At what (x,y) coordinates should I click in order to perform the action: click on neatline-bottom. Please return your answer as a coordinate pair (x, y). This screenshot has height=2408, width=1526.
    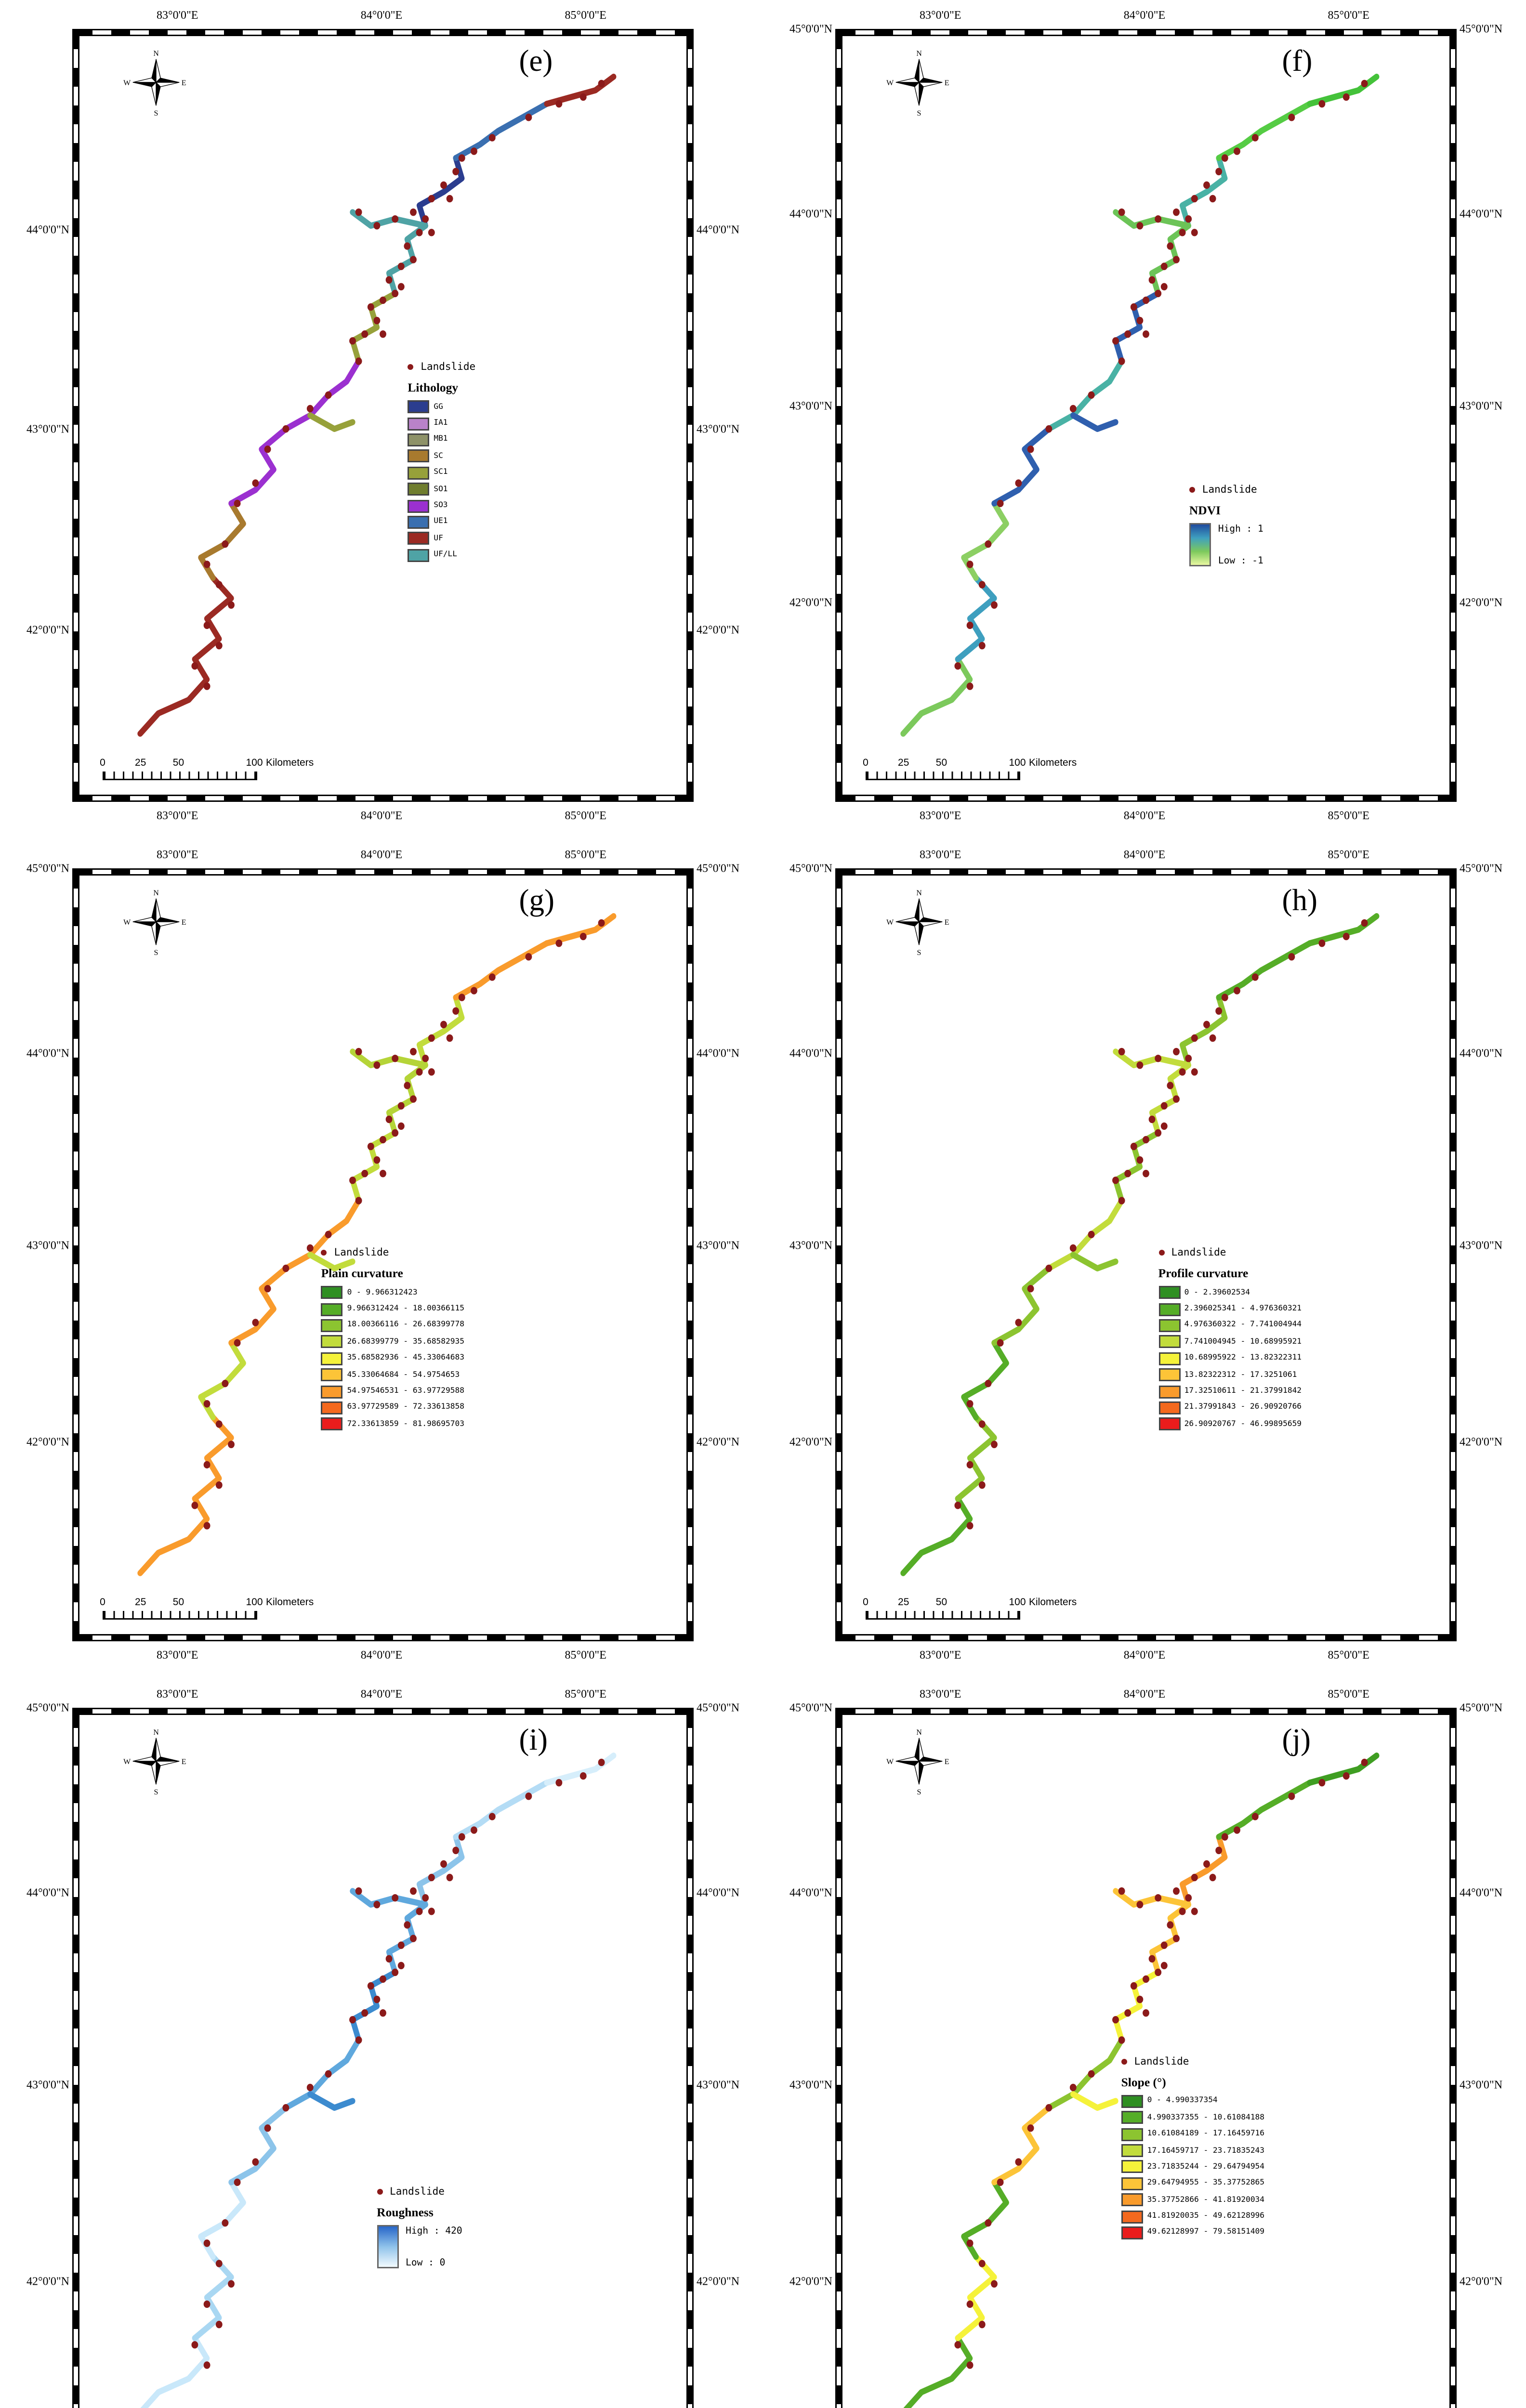
    Looking at the image, I should click on (1146, 1638).